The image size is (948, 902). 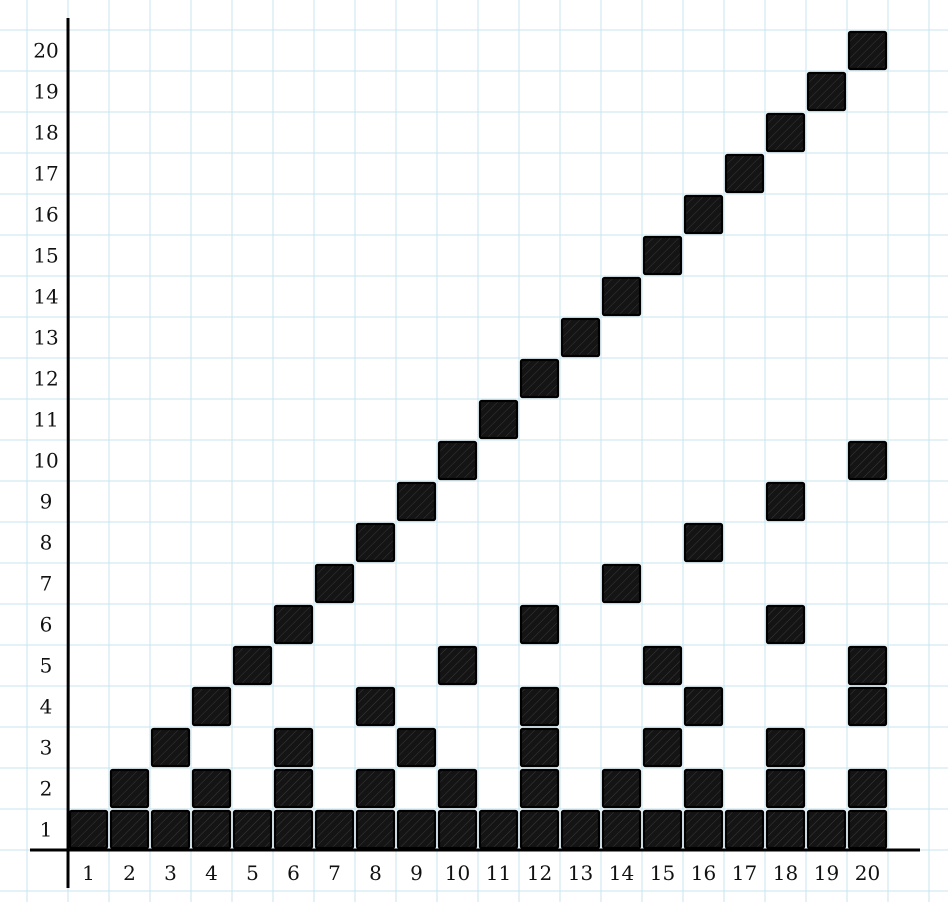 I want to click on y-tick-label: 4, so click(x=46, y=707).